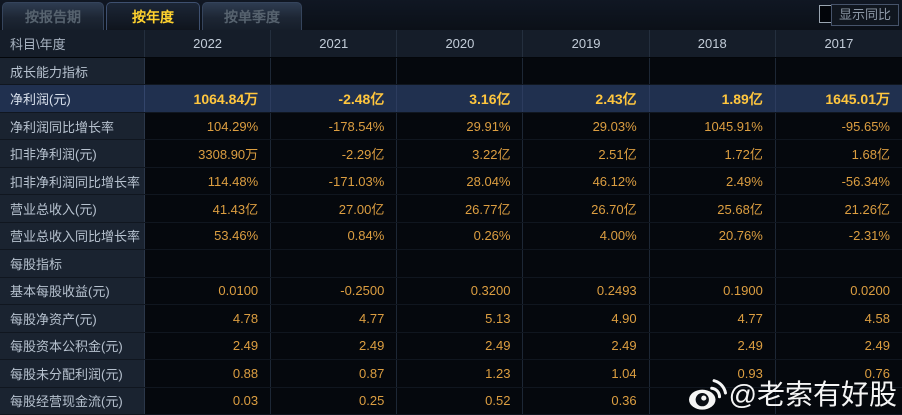 This screenshot has height=415, width=902. I want to click on table-row: 每股指标, so click(451, 264).